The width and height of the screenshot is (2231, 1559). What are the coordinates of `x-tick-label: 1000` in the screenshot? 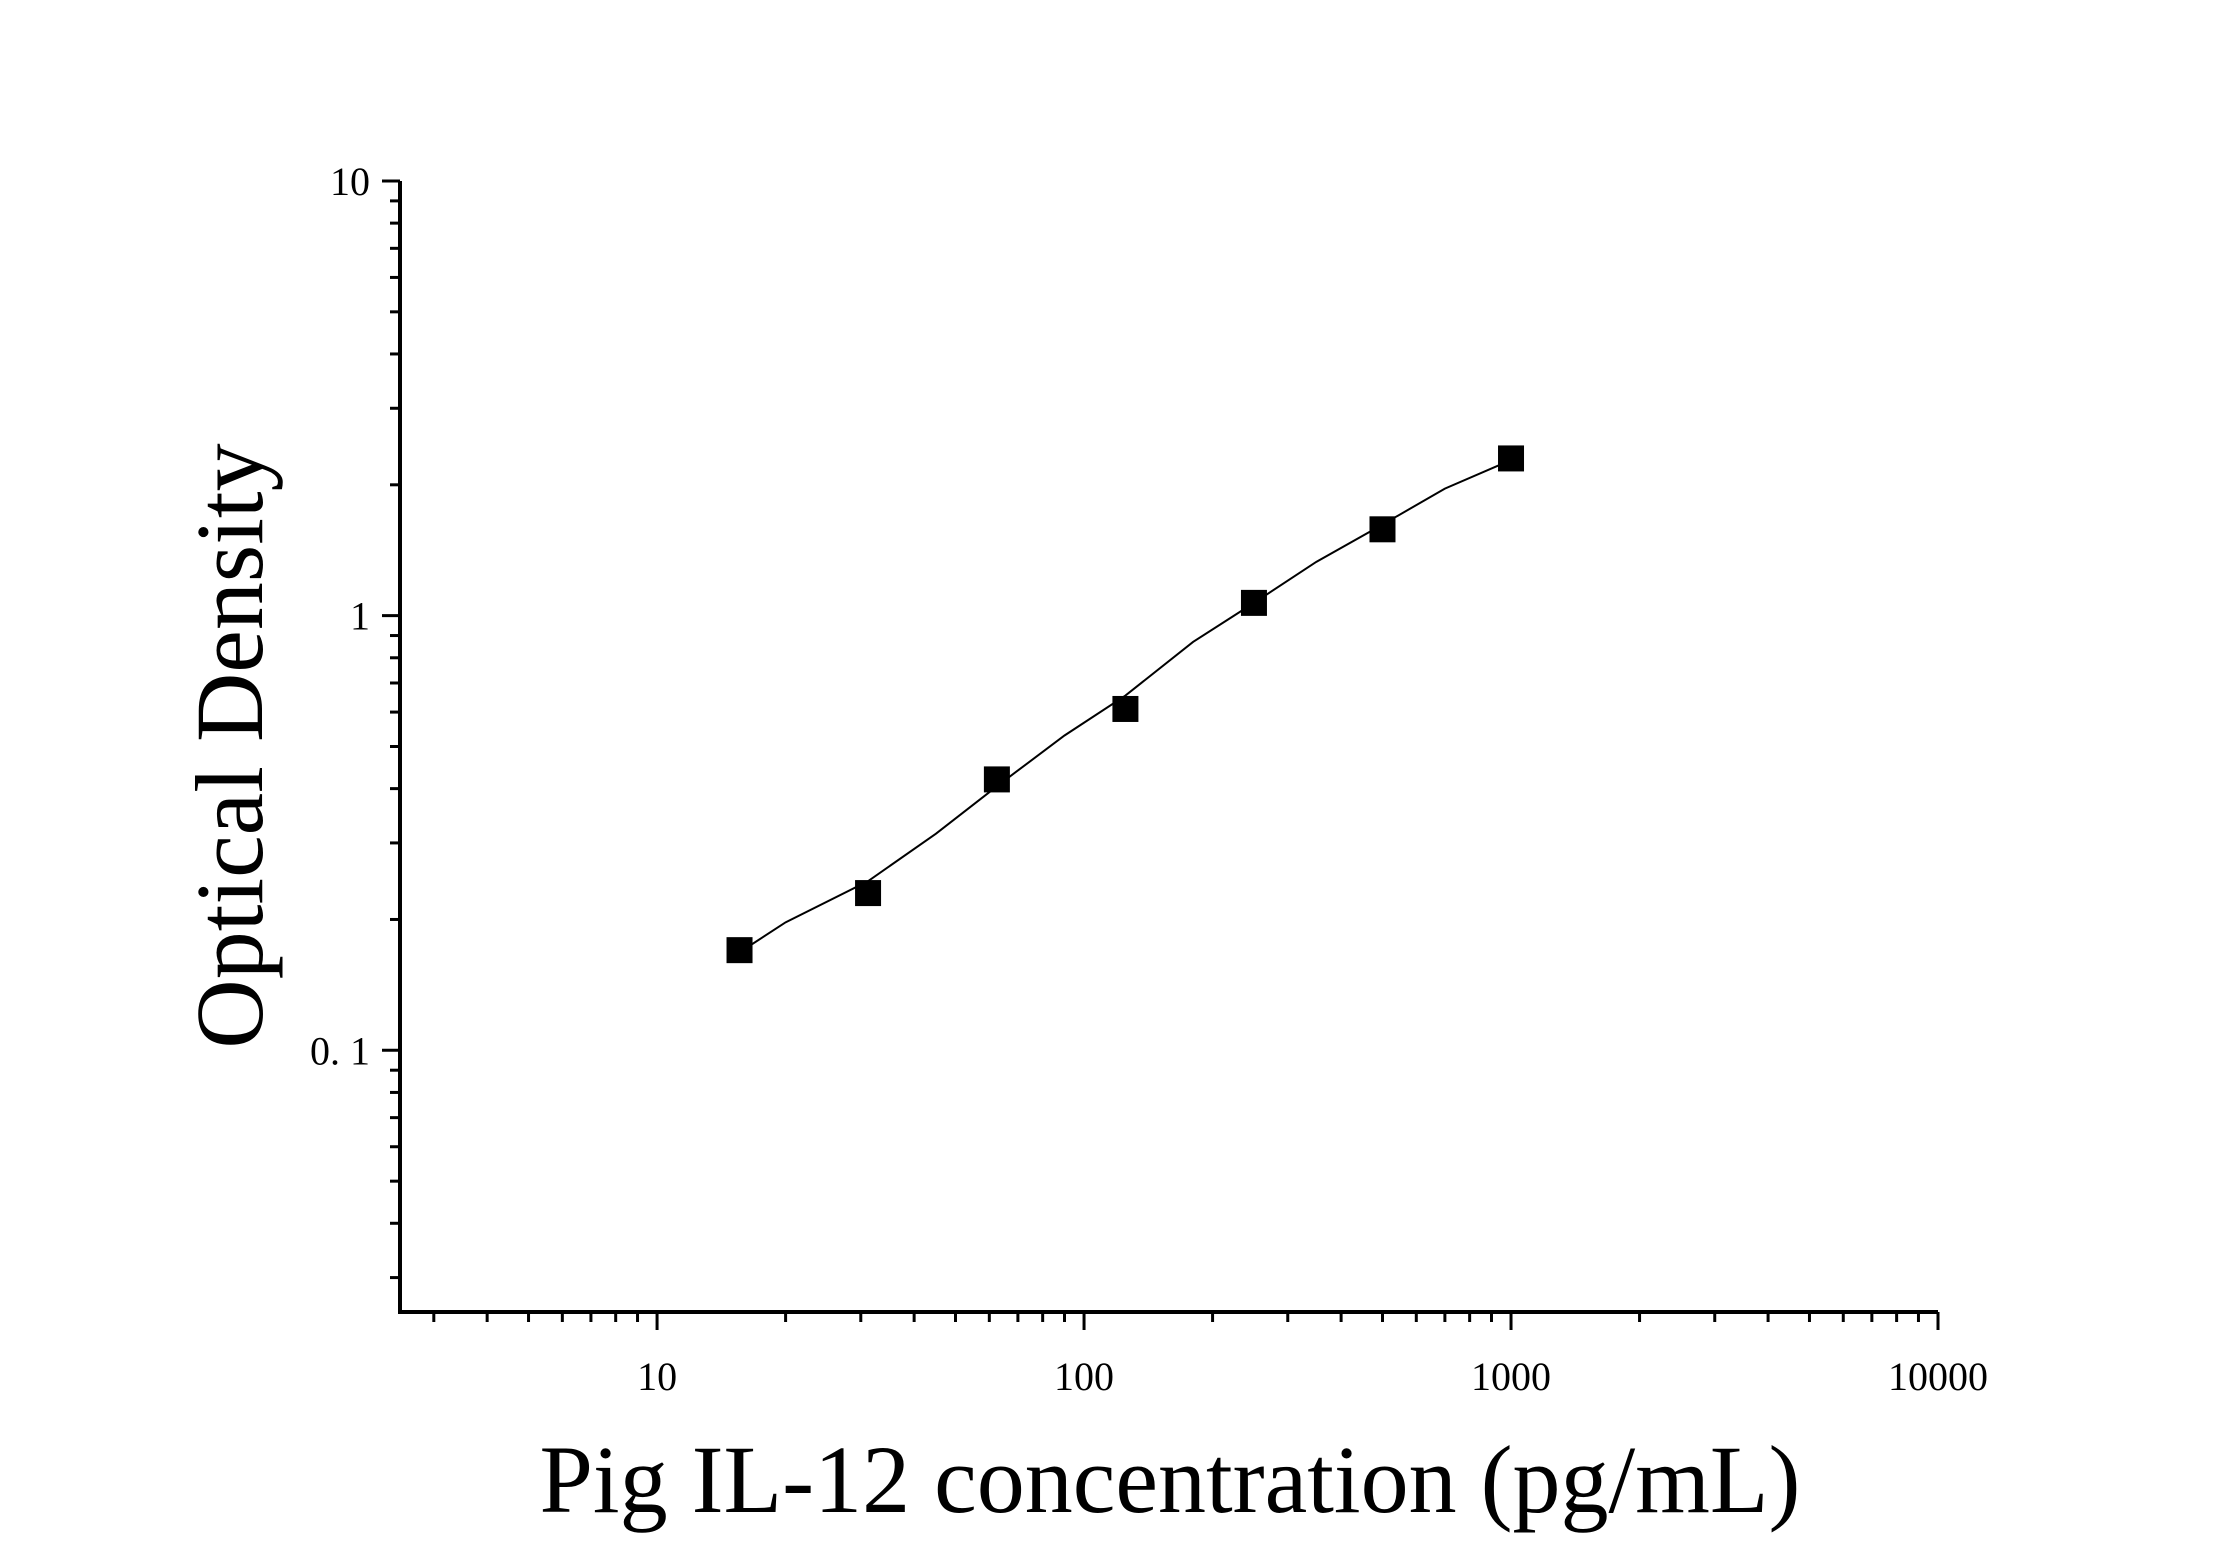 It's located at (1511, 1376).